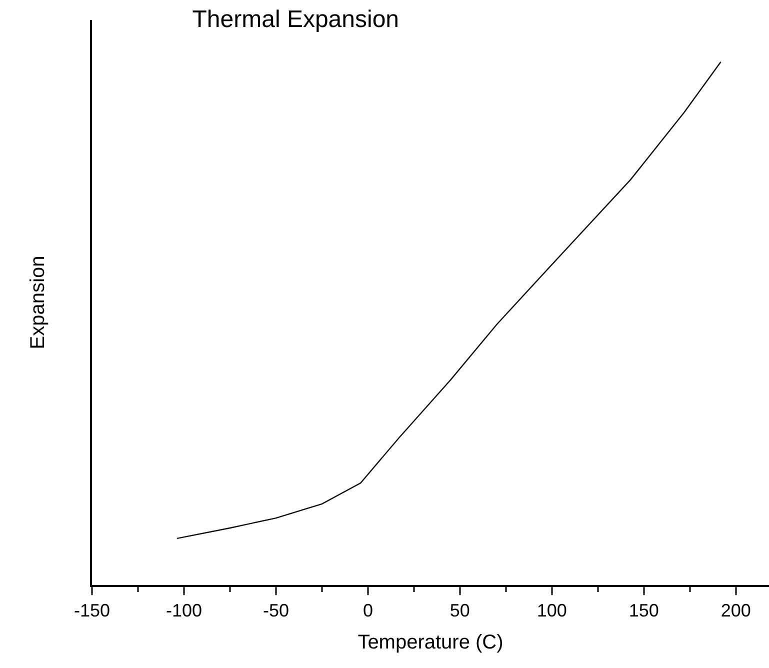 This screenshot has width=769, height=668. Describe the element at coordinates (367, 610) in the screenshot. I see `x-tick-label: 0` at that location.